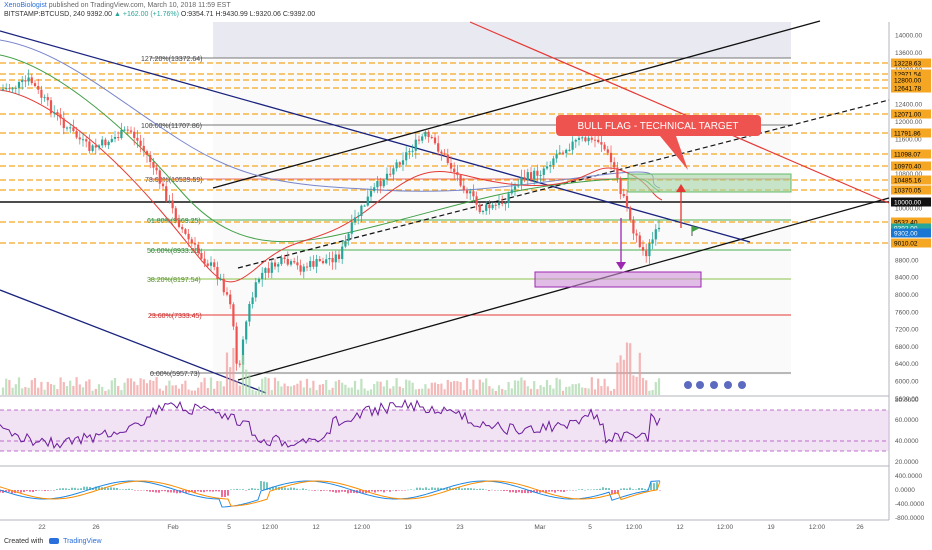  I want to click on rsi-axis-label: 60.0000, so click(907, 420).